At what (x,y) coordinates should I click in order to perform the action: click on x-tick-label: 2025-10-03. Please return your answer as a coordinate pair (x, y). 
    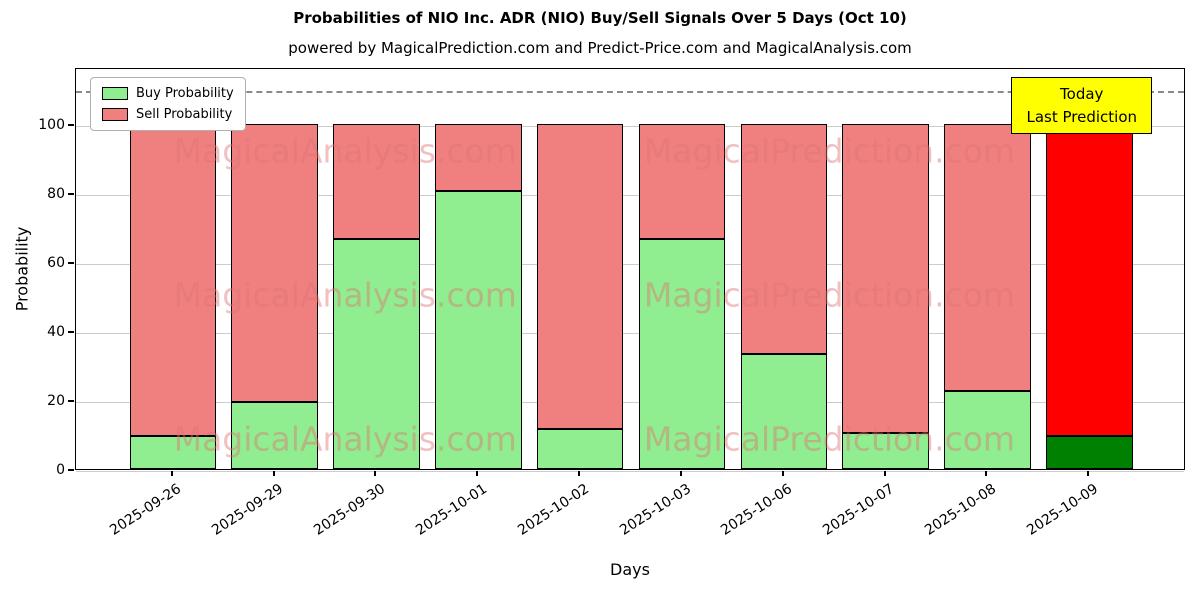
    Looking at the image, I should click on (655, 510).